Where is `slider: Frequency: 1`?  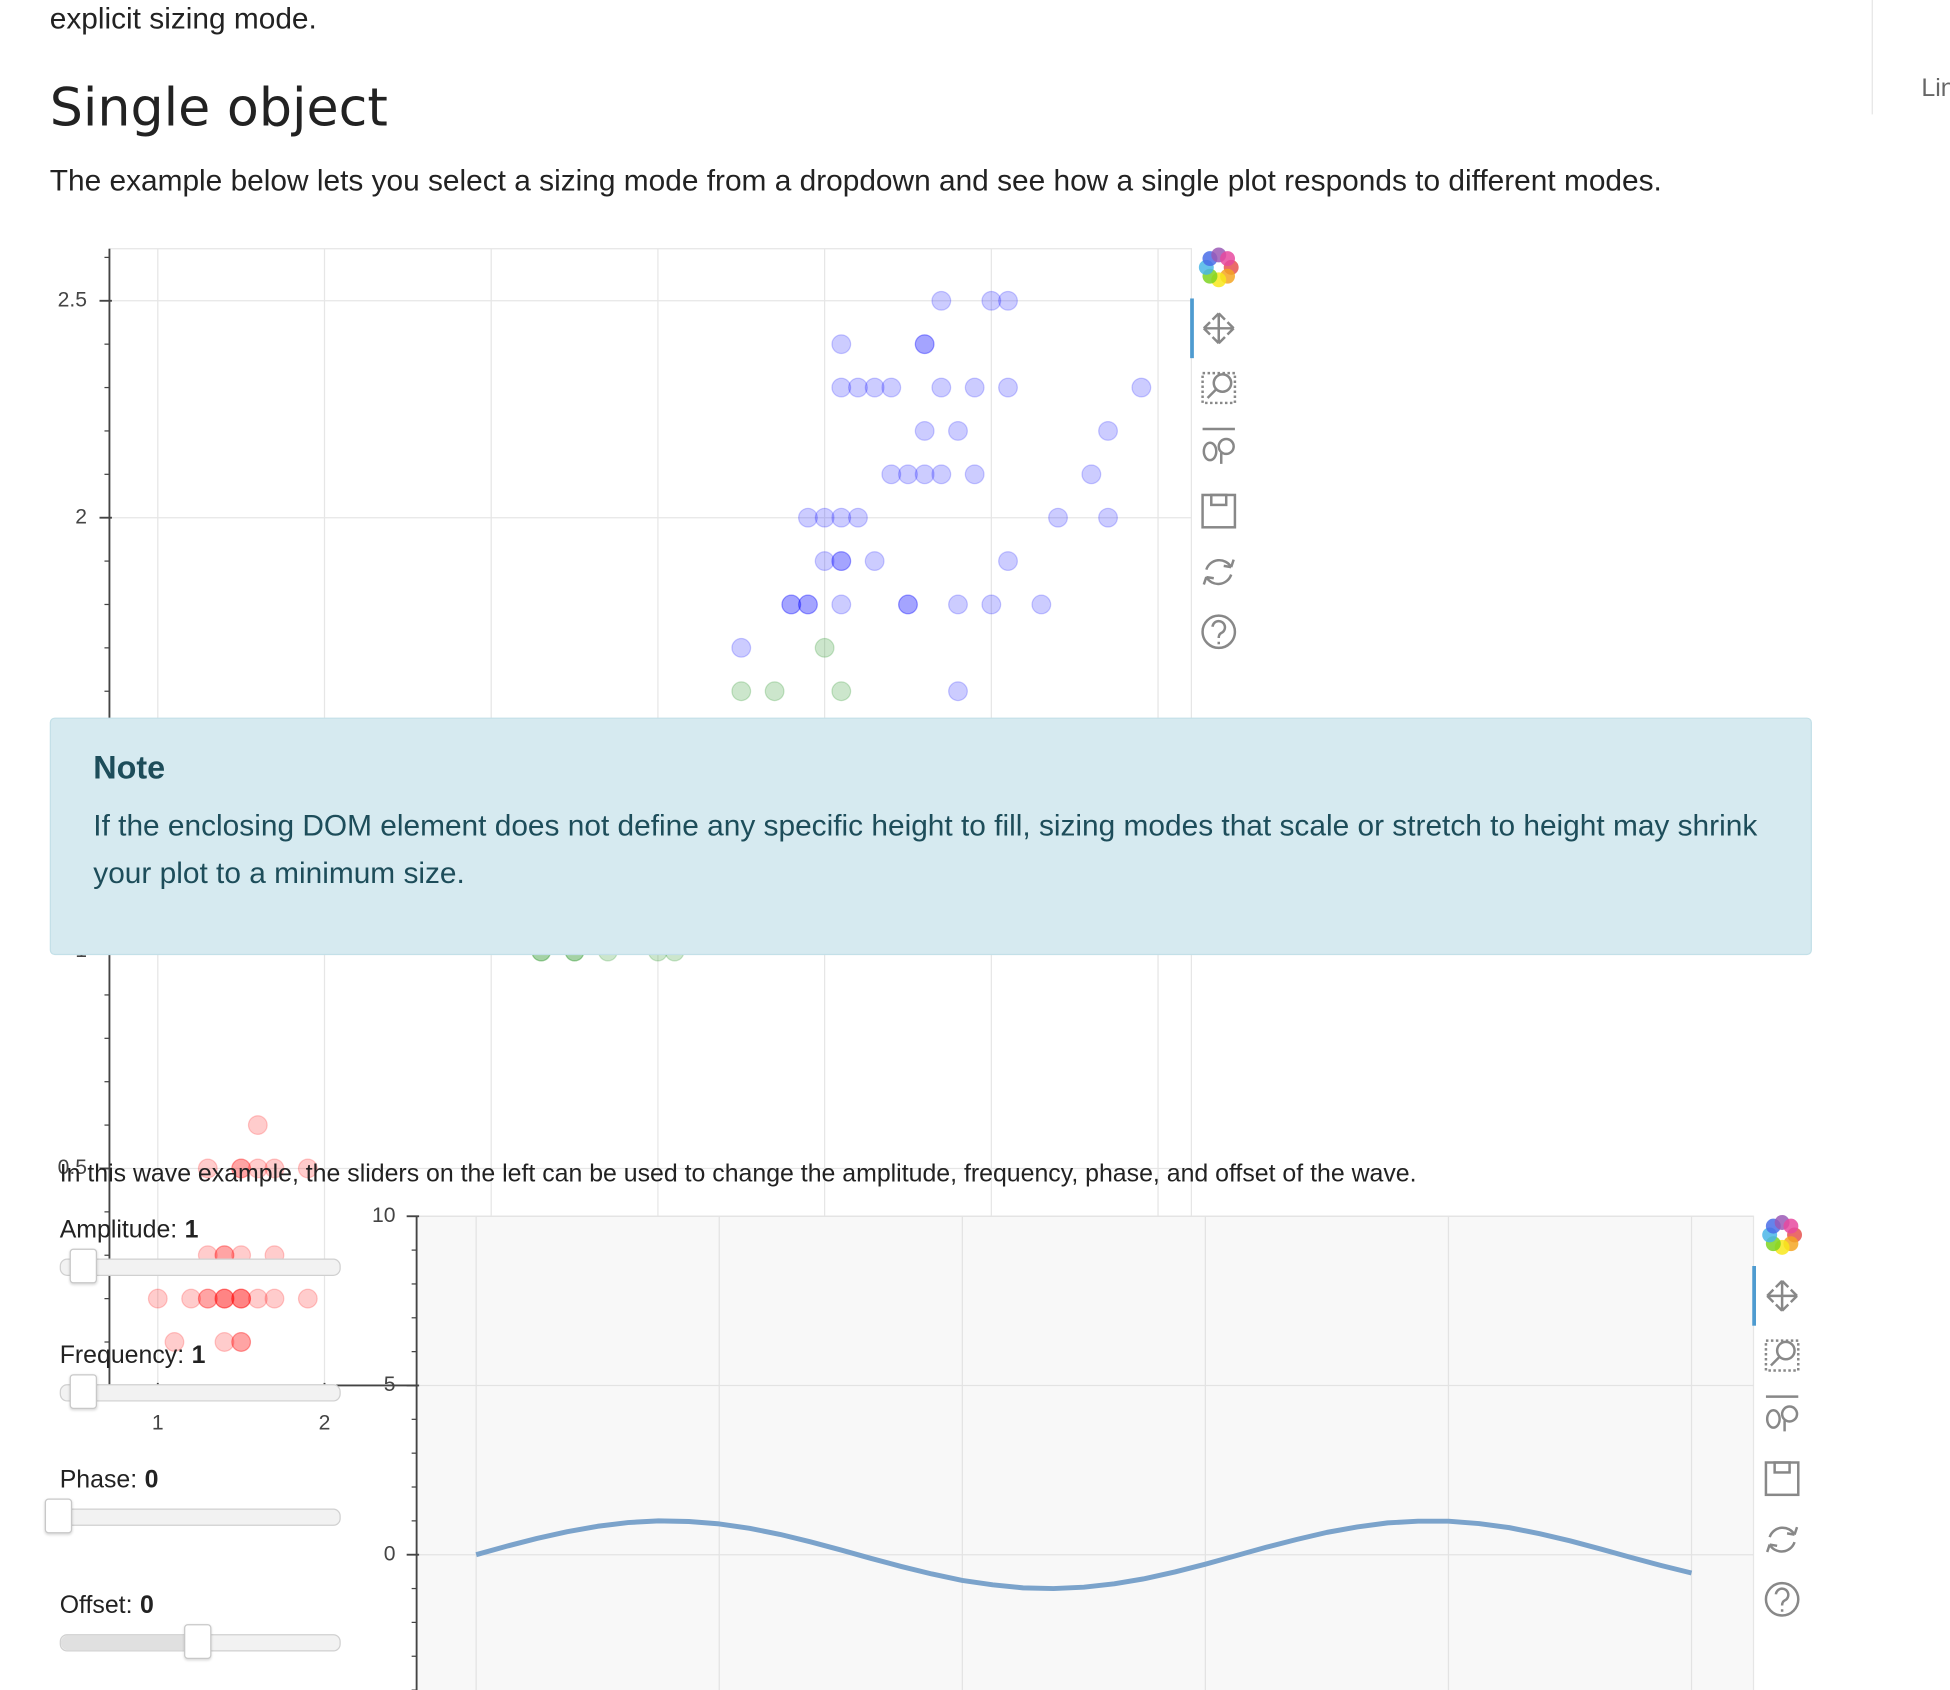
slider: Frequency: 1 is located at coordinates (208, 1379).